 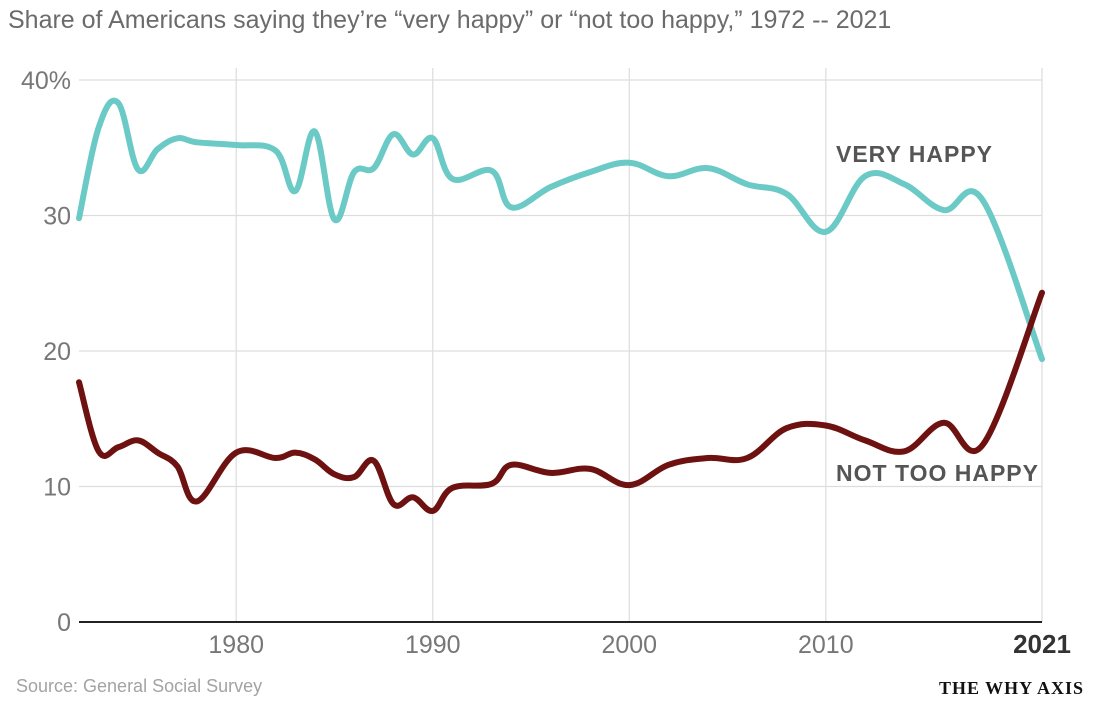 What do you see at coordinates (937, 313) in the screenshot?
I see `series-labels: VERY HAPPY NOT TOO HAPPY` at bounding box center [937, 313].